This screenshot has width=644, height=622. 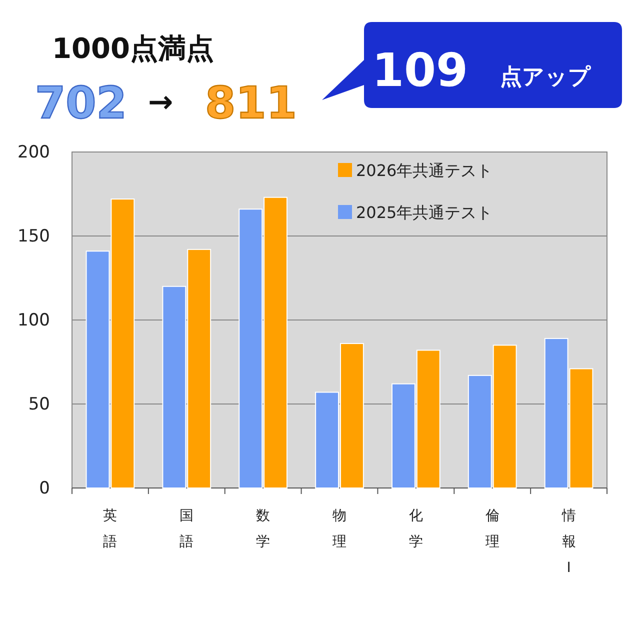 I want to click on x-tick-label: 倫理, so click(x=492, y=529).